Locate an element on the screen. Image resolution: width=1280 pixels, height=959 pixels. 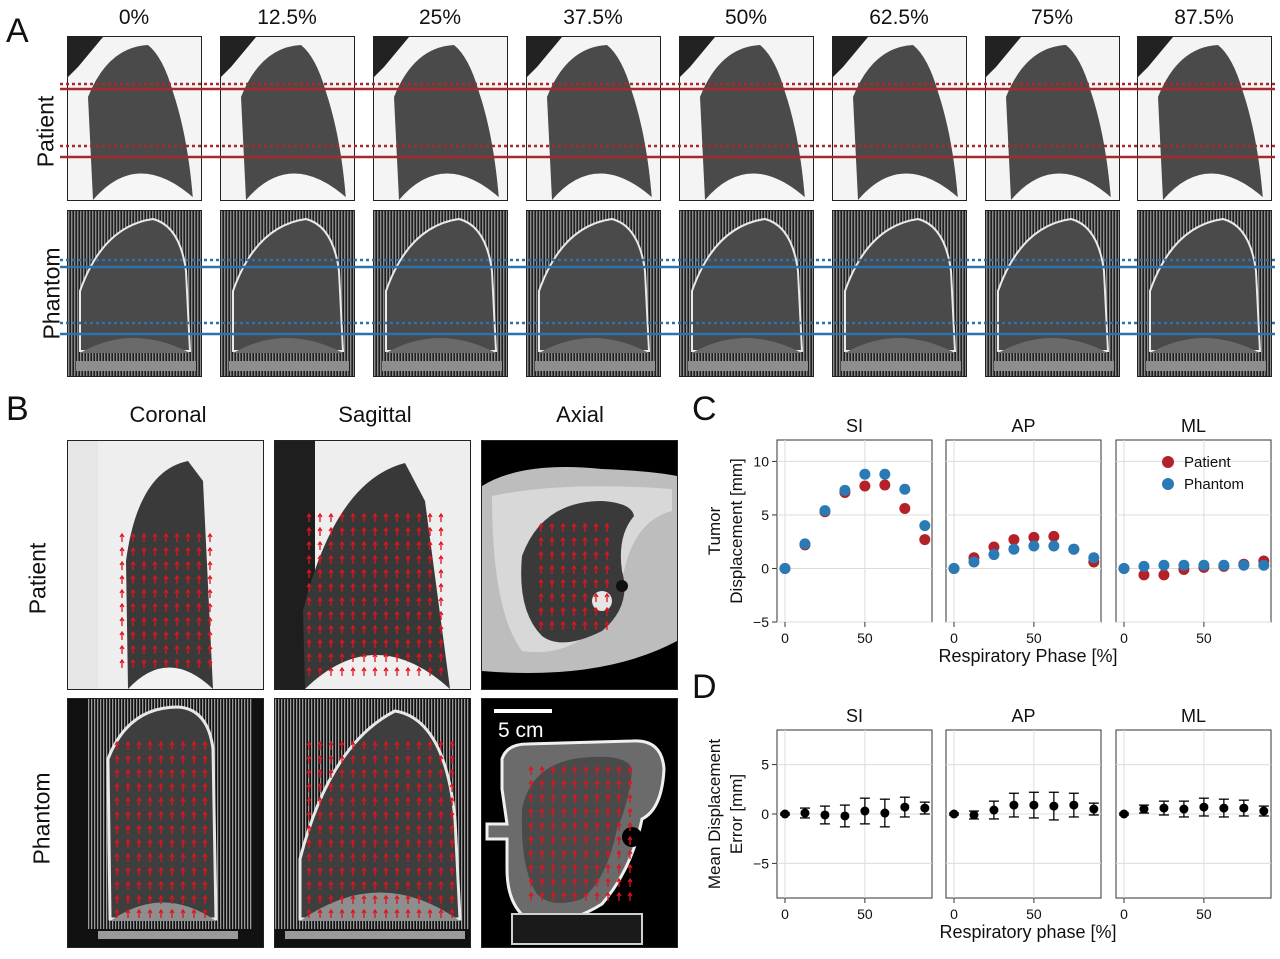
row-label-patient-a: Patient is located at coordinates (45, 131).